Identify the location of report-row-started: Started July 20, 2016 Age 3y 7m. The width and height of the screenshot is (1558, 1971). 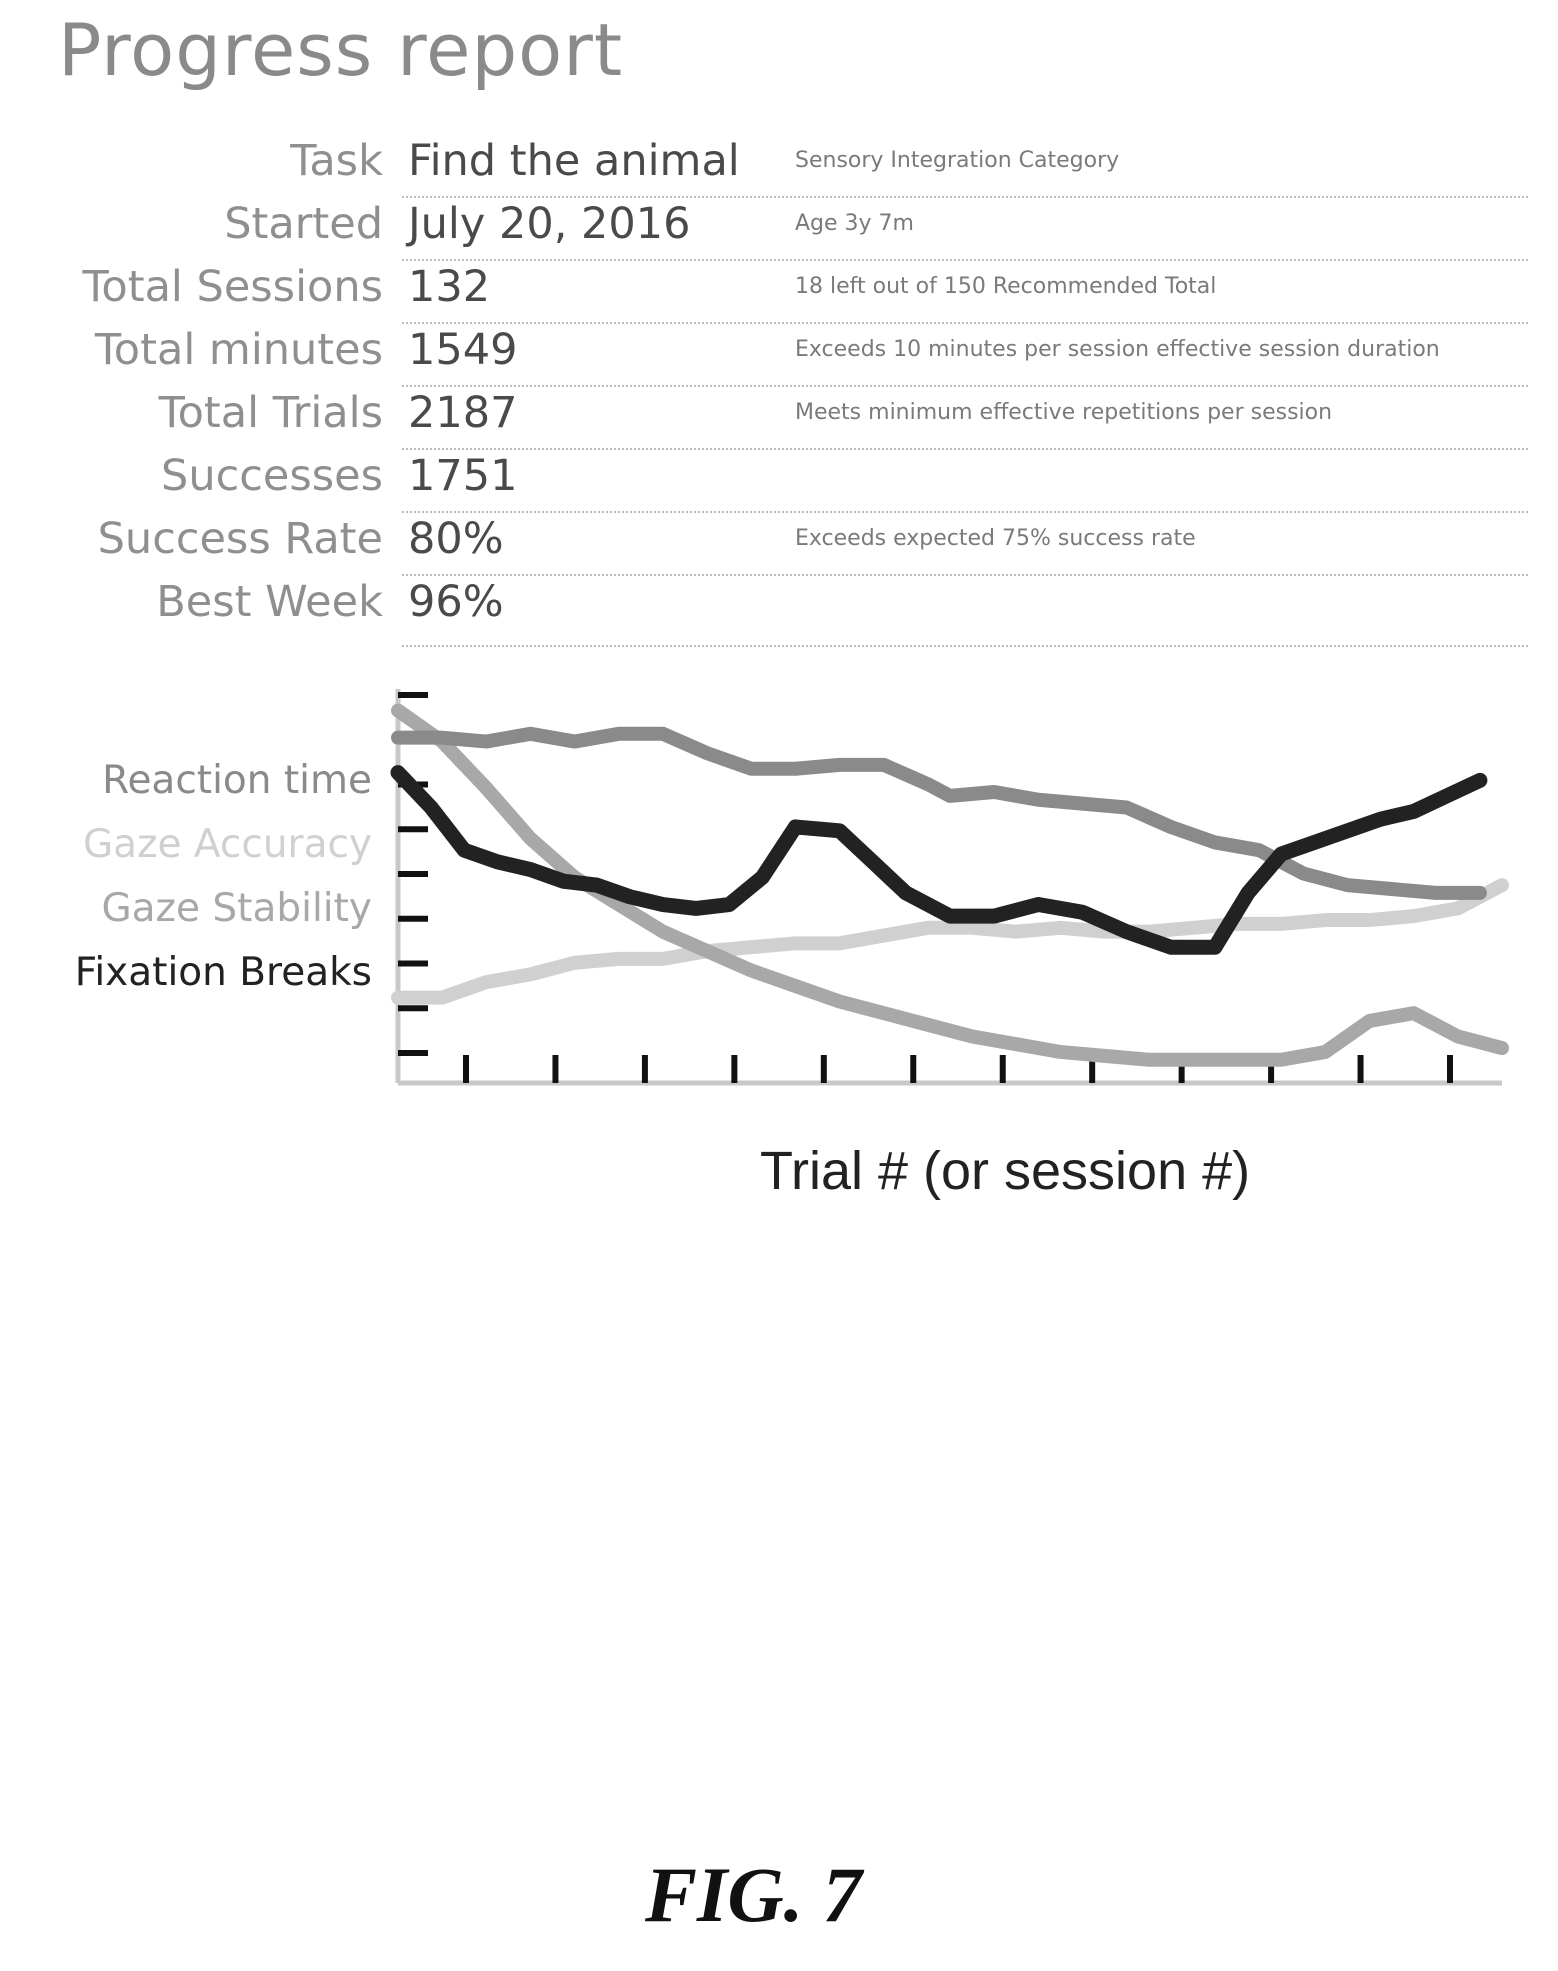
(779, 230).